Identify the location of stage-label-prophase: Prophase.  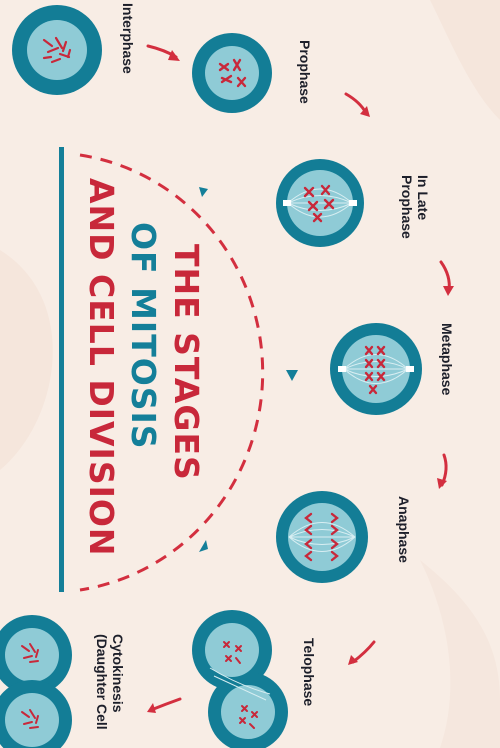
(305, 72).